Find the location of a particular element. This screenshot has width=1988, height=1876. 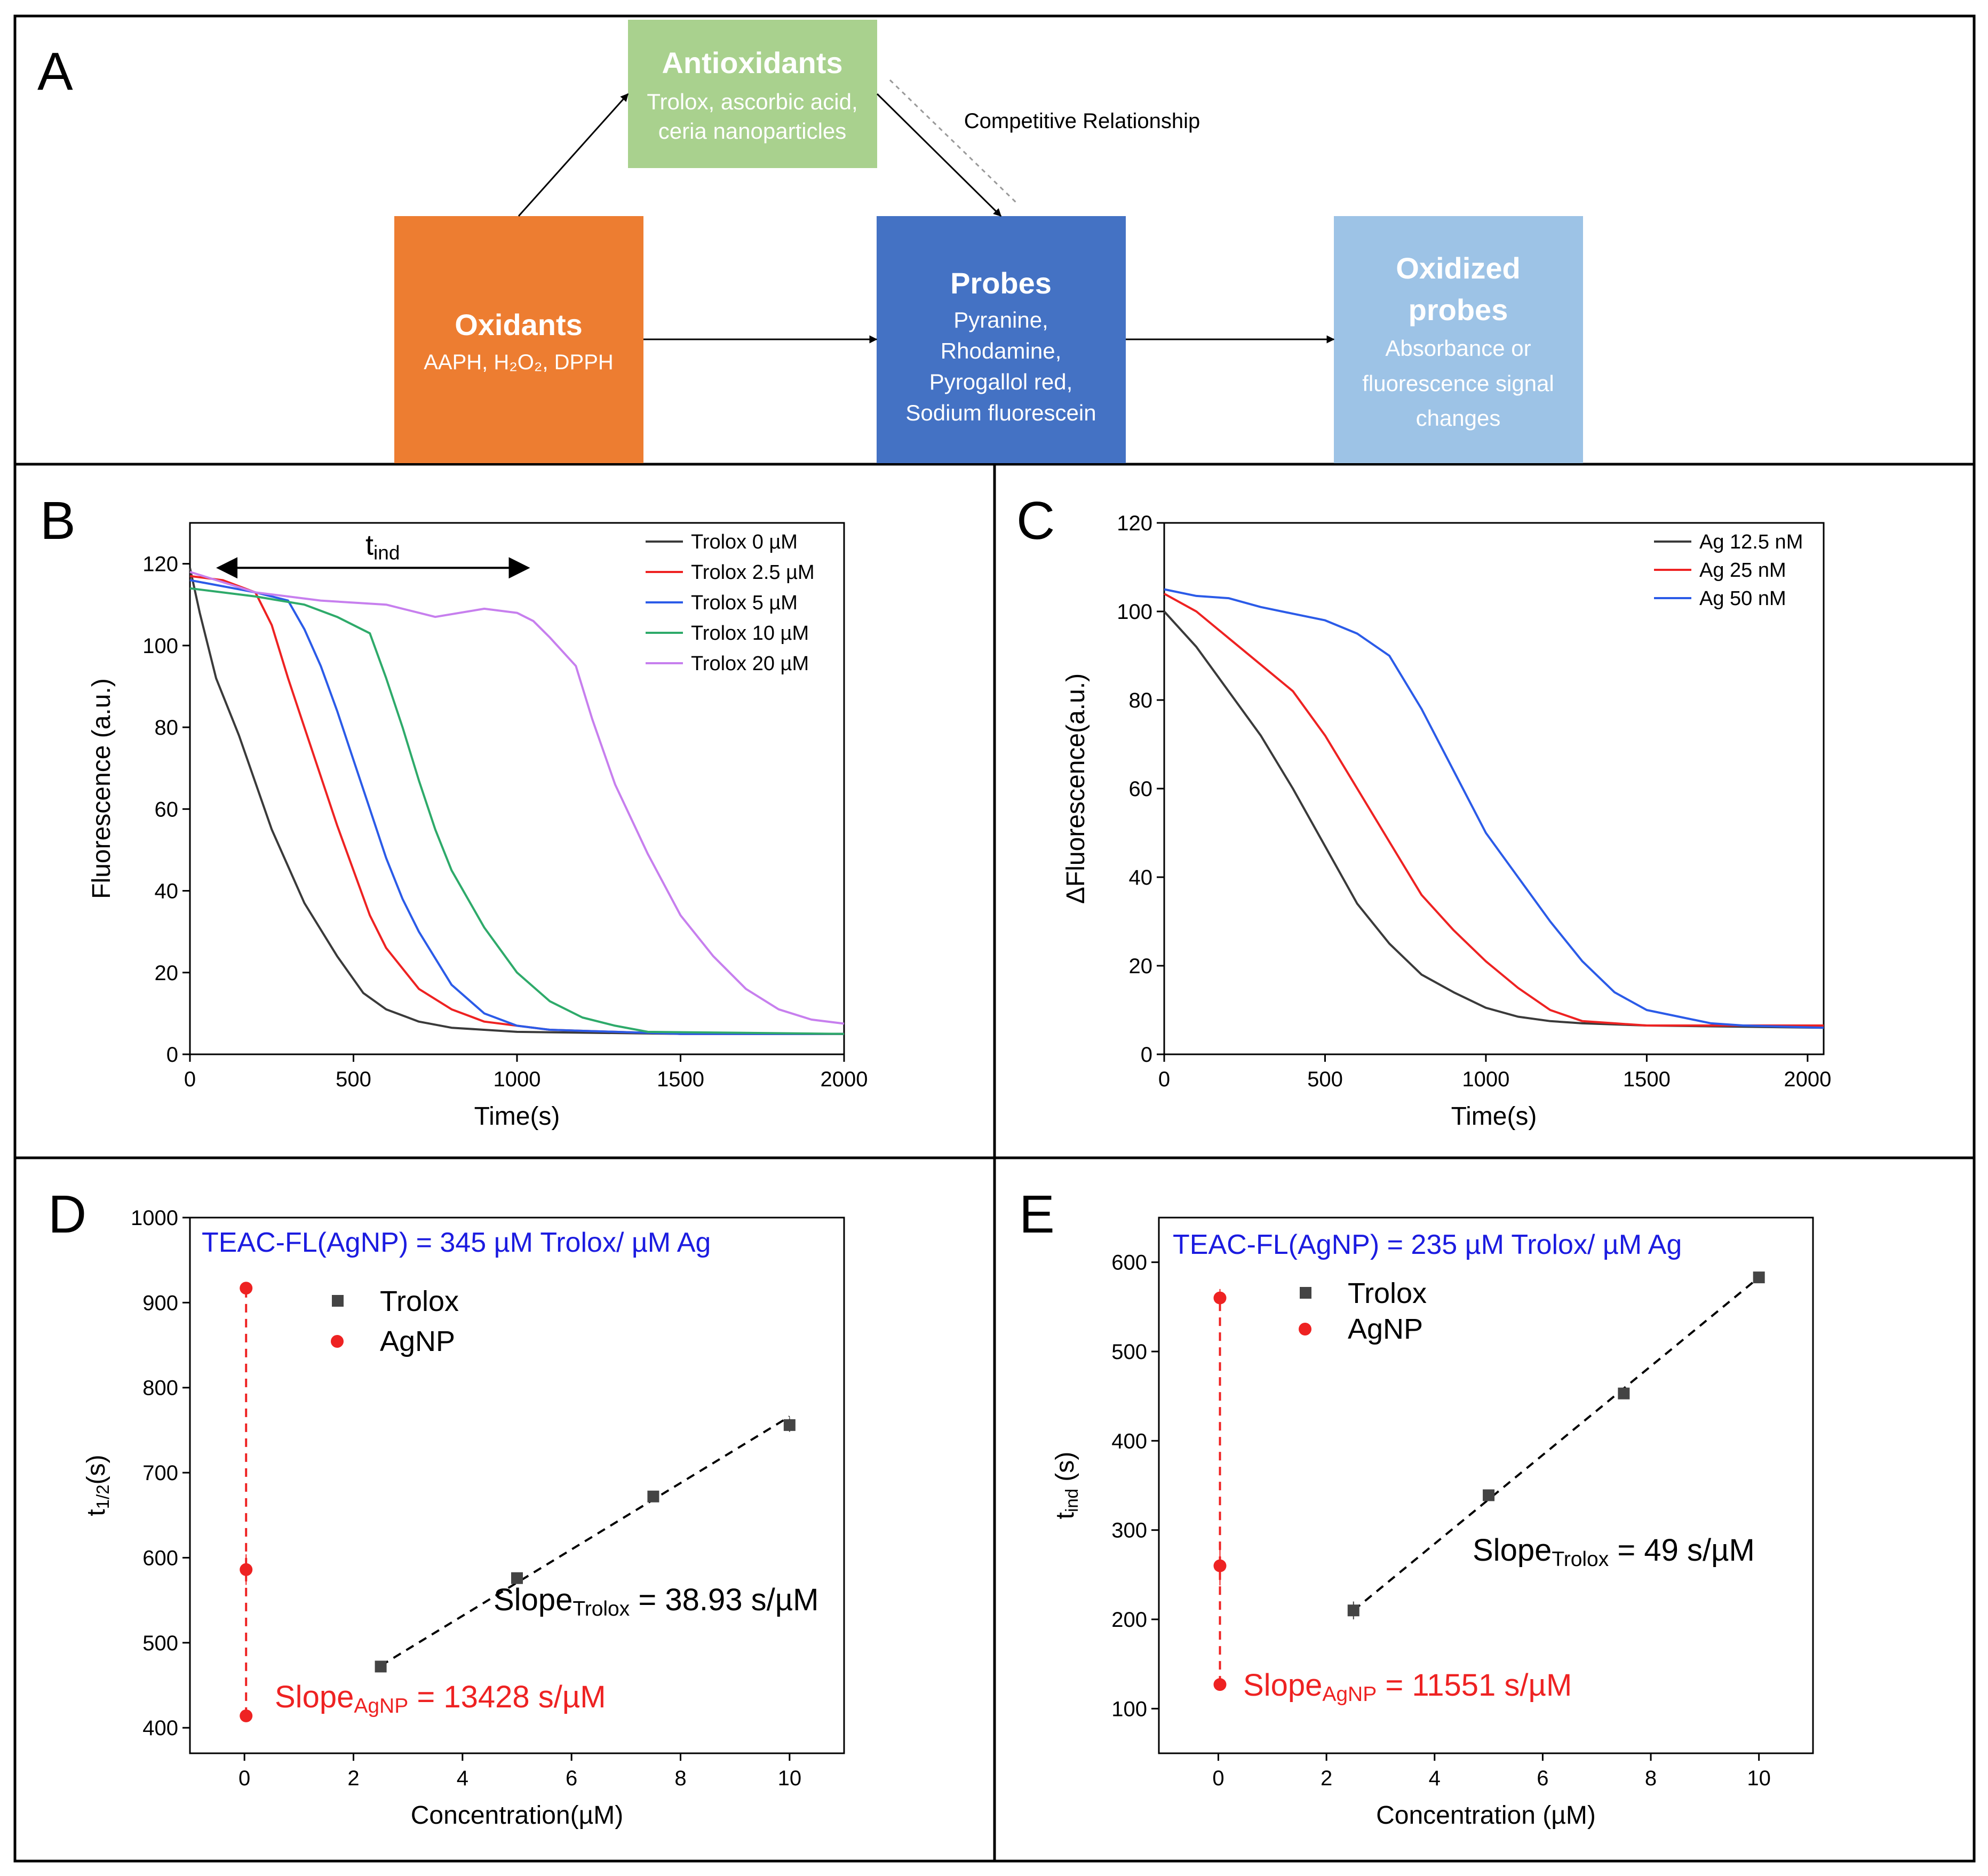

oxidants-title: Oxidants is located at coordinates (519, 324).